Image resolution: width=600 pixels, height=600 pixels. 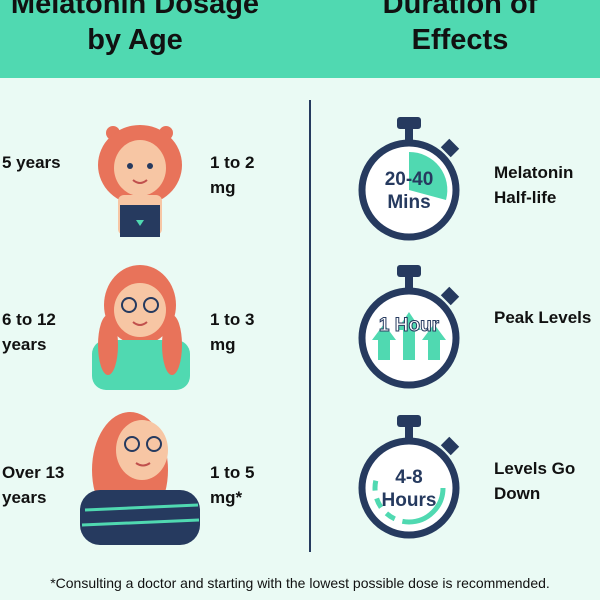 What do you see at coordinates (29, 332) in the screenshot?
I see `age: 6 to 12 years` at bounding box center [29, 332].